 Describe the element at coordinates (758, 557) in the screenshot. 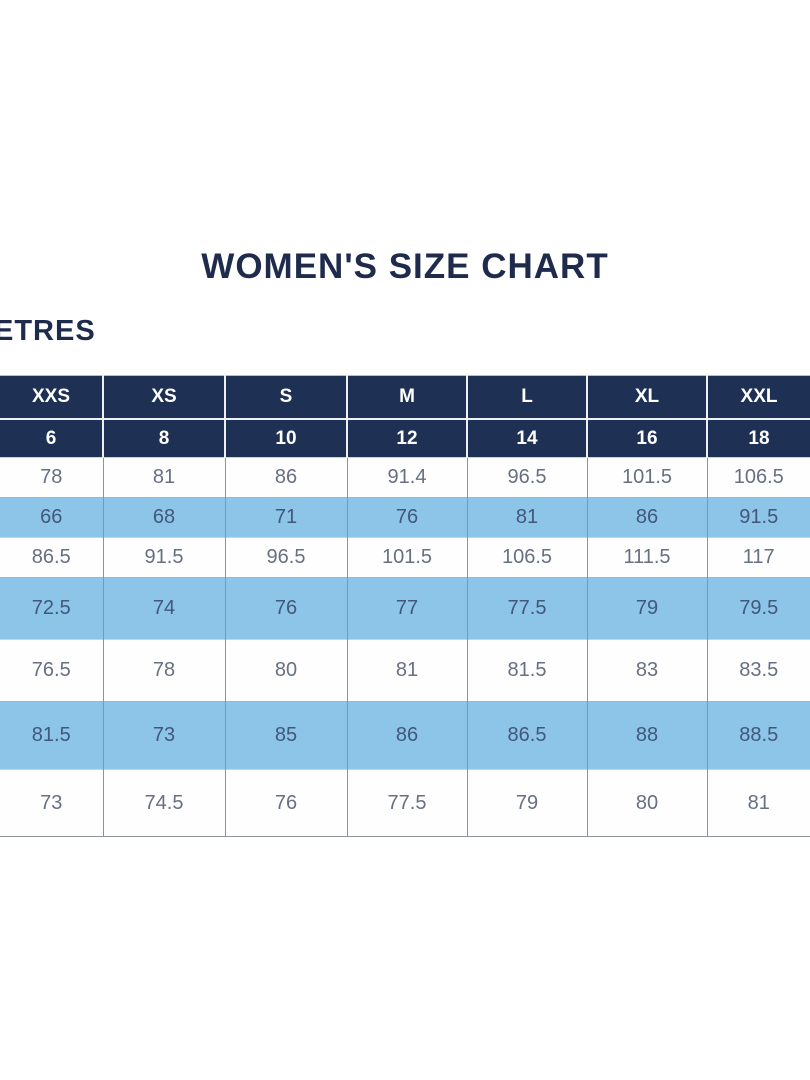

I see `measurement-cell: 117` at that location.